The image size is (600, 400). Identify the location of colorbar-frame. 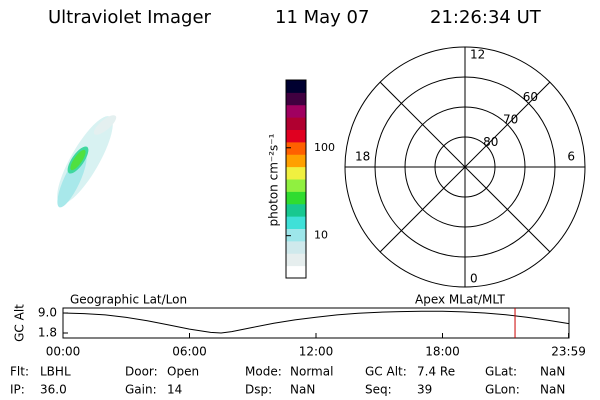
(296, 179).